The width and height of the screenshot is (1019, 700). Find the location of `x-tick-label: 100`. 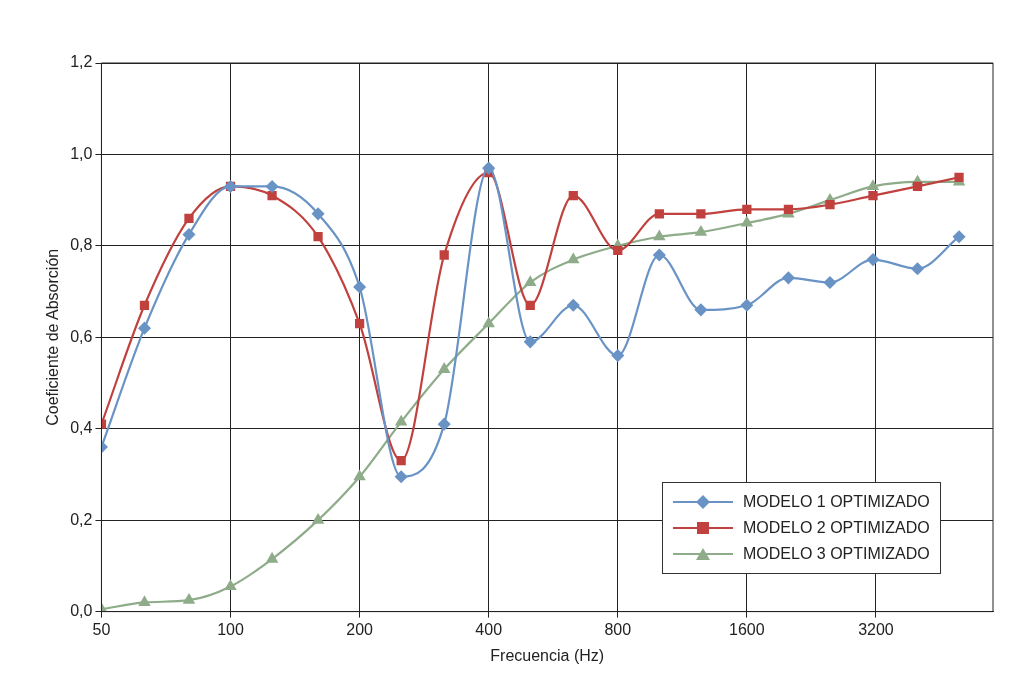

x-tick-label: 100 is located at coordinates (230, 629).